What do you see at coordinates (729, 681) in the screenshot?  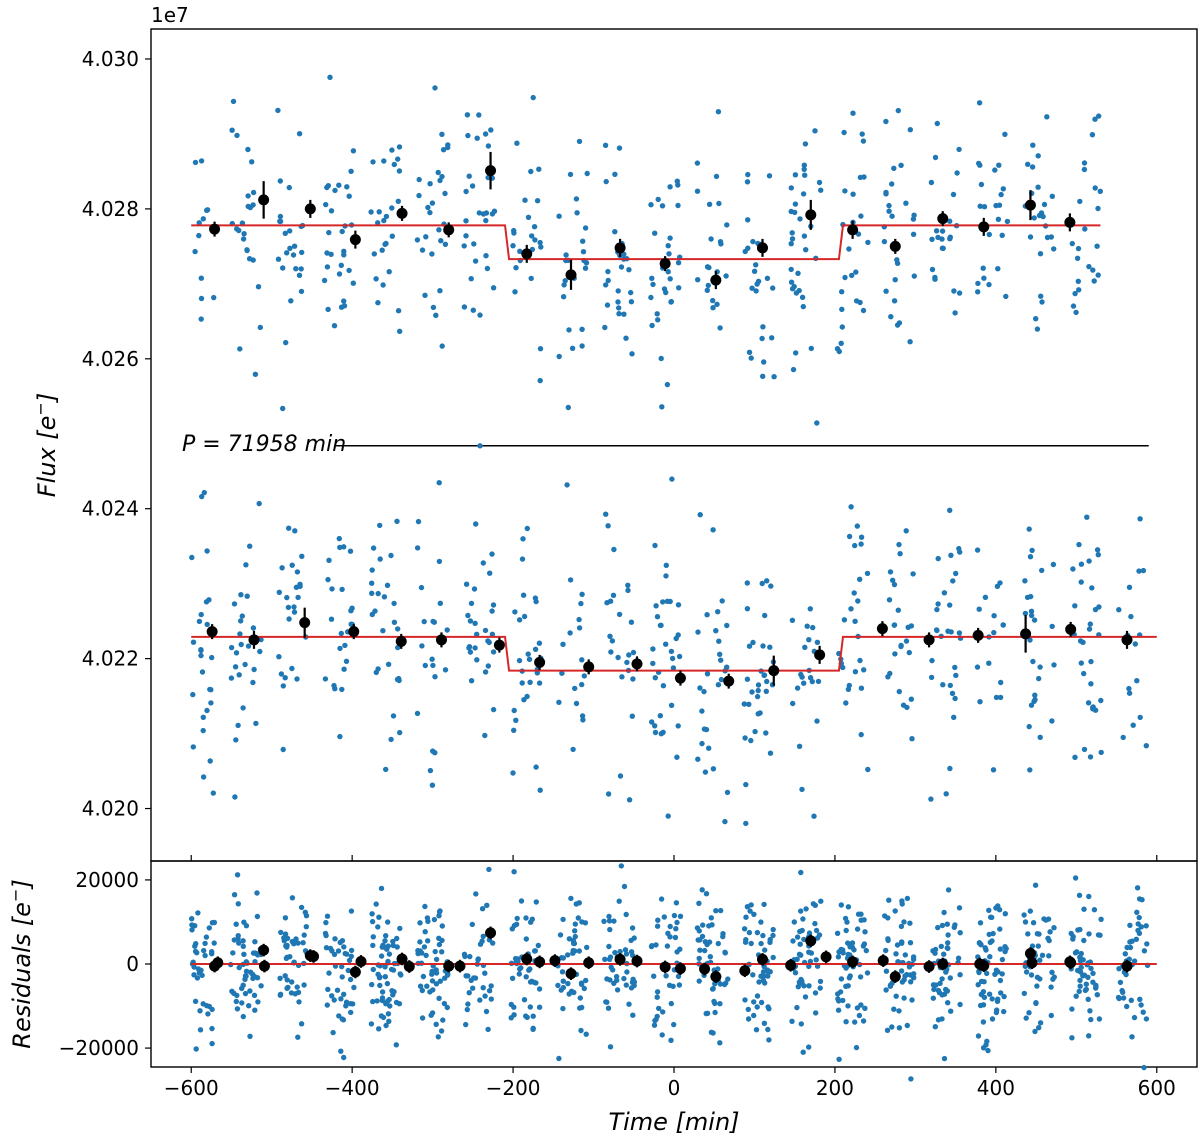 I see `lower-binned-point` at bounding box center [729, 681].